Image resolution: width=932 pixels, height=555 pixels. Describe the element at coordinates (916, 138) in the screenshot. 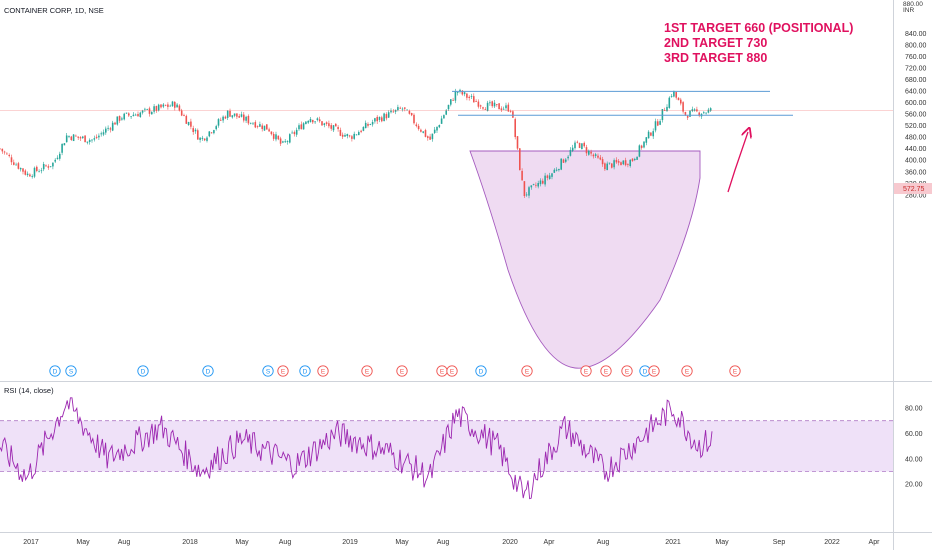

I see `price-tick-label: 480.00` at that location.